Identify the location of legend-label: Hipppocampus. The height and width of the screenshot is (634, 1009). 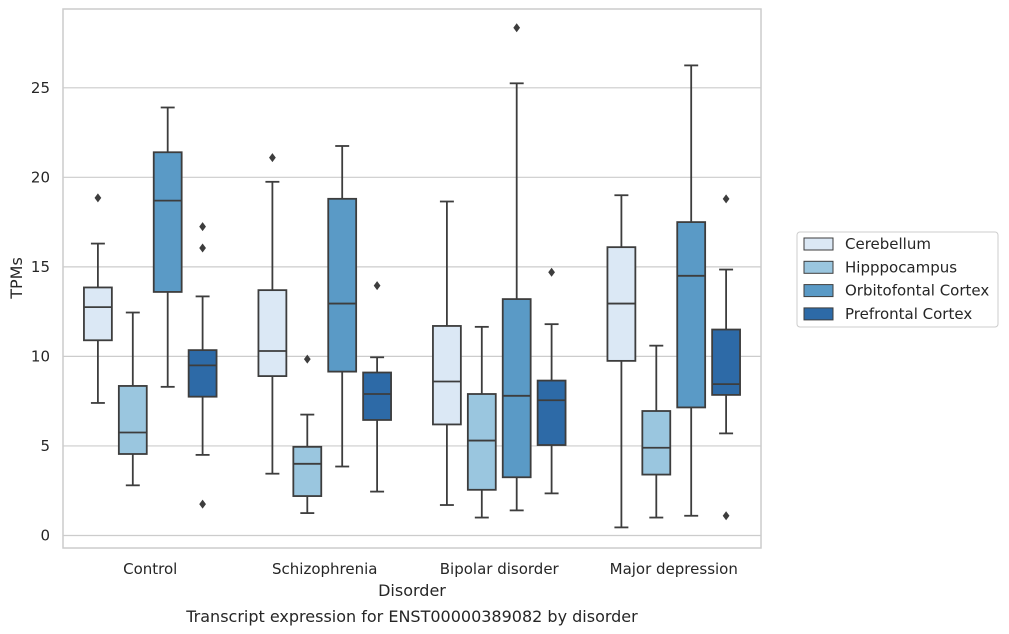
(901, 267).